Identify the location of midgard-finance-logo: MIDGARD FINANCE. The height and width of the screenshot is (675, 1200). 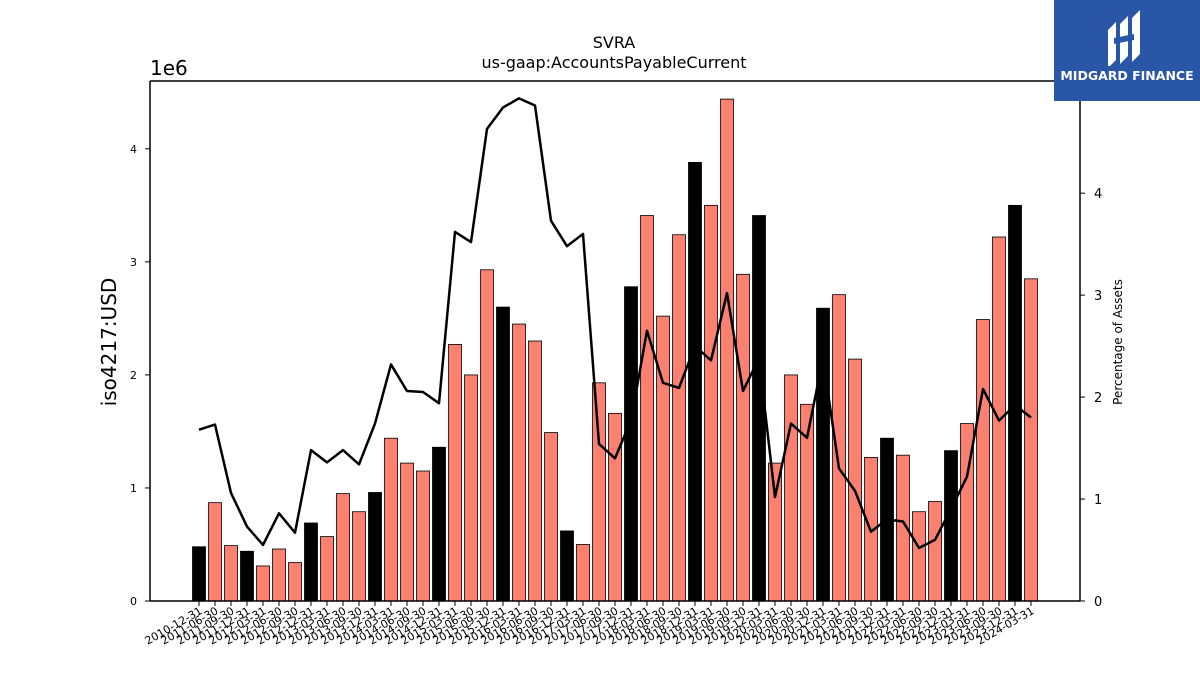
(1127, 50).